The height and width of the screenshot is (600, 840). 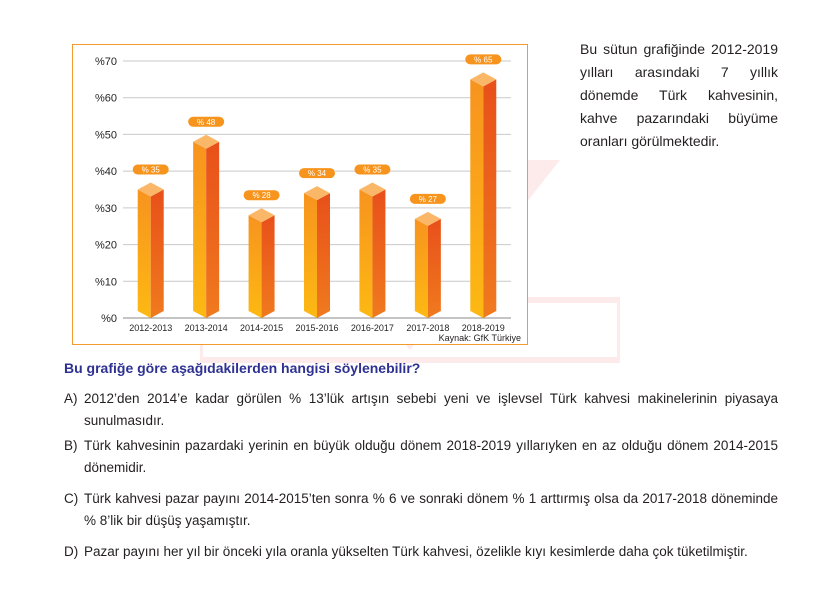 I want to click on option-letter: D), so click(x=71, y=551).